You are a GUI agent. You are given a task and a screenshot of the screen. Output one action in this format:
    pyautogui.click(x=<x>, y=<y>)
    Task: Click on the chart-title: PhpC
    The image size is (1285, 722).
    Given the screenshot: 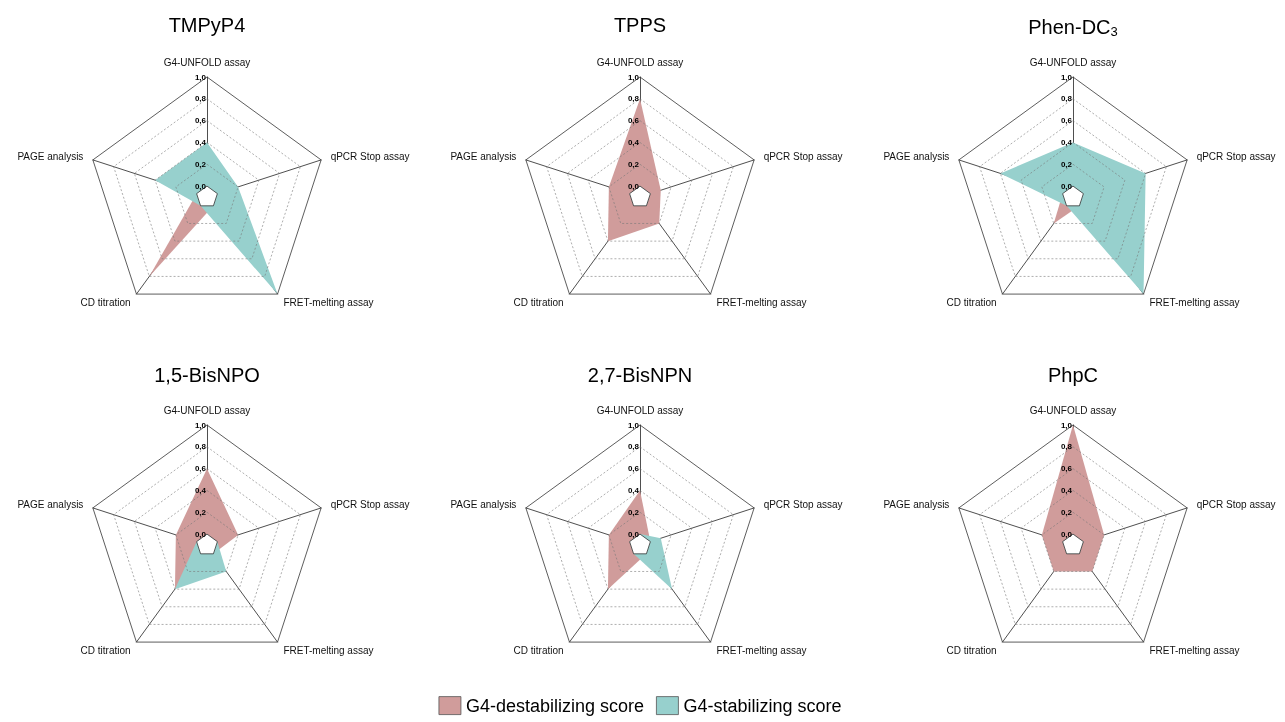 What is the action you would take?
    pyautogui.click(x=1073, y=375)
    